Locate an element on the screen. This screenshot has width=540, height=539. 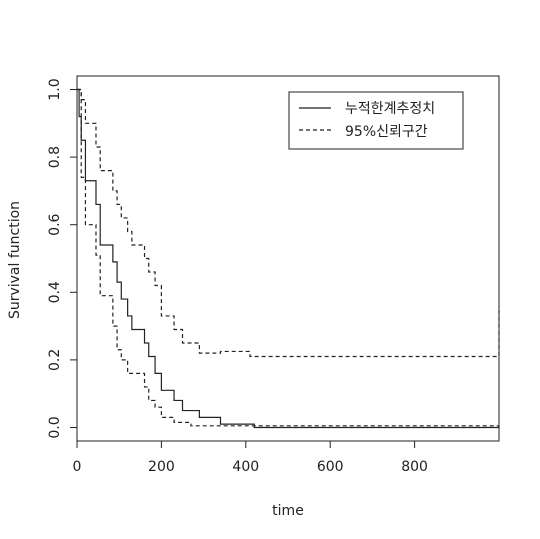
x-tick-label: 600 is located at coordinates (330, 467).